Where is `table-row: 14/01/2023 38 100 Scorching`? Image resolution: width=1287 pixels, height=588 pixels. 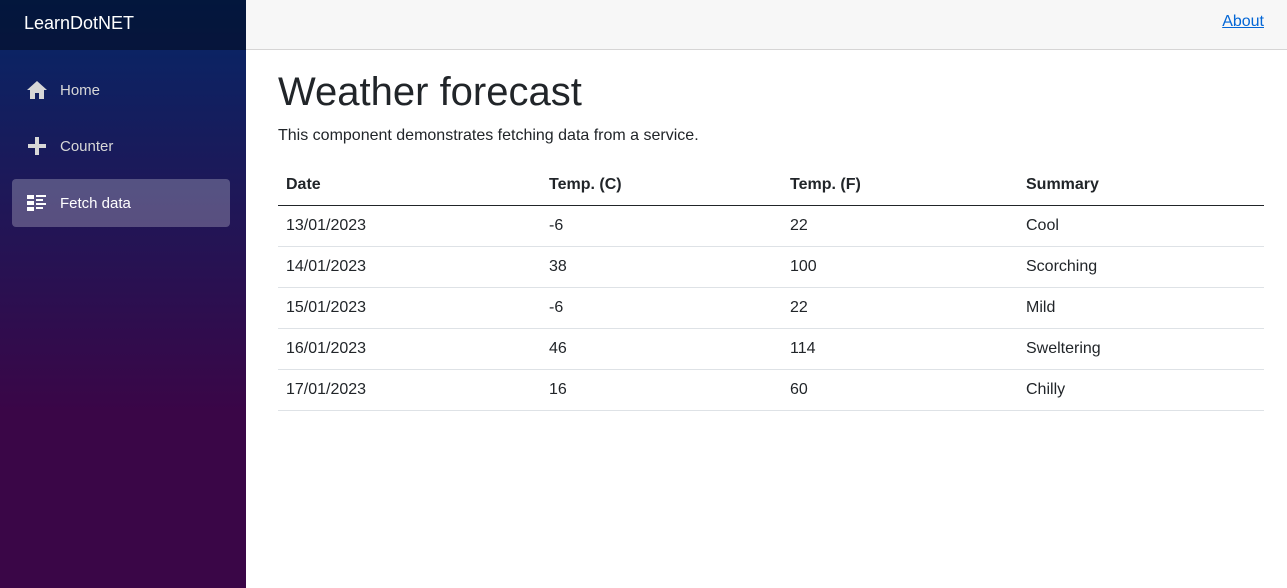 table-row: 14/01/2023 38 100 Scorching is located at coordinates (771, 267).